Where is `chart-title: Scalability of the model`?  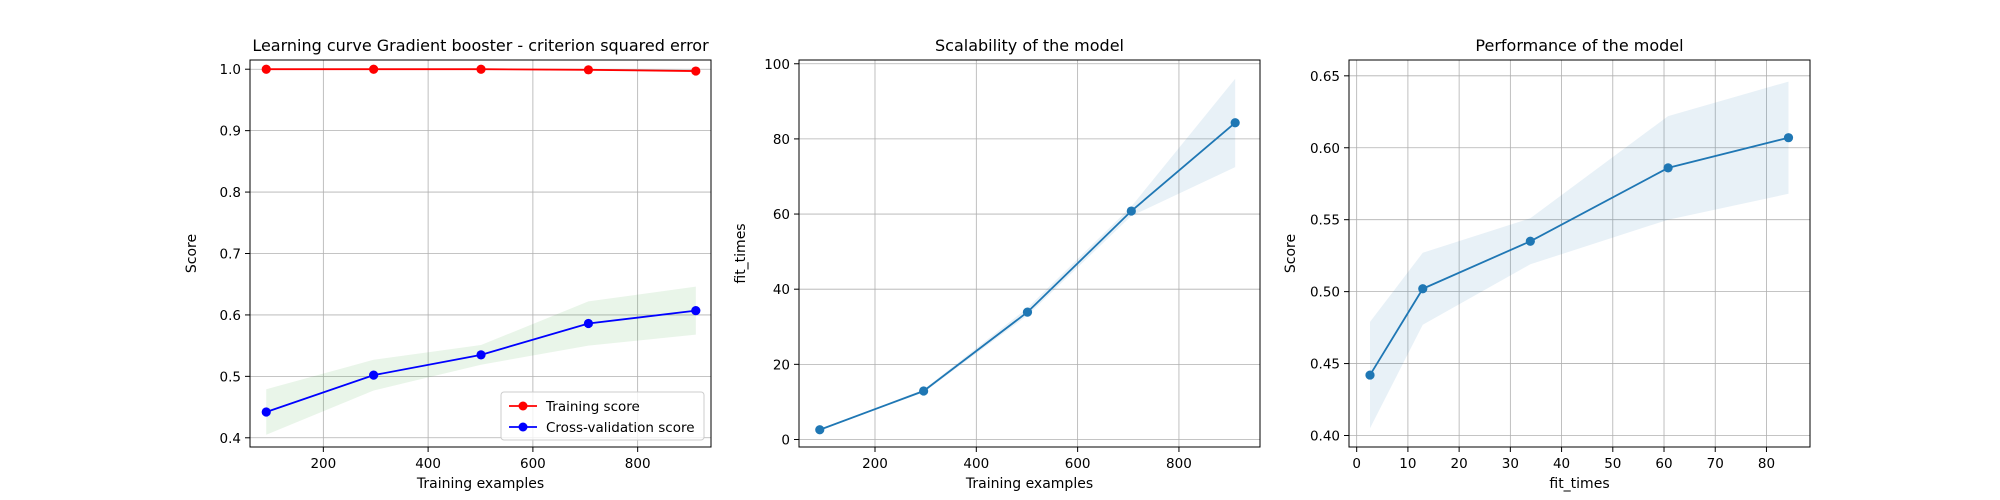
chart-title: Scalability of the model is located at coordinates (1029, 45).